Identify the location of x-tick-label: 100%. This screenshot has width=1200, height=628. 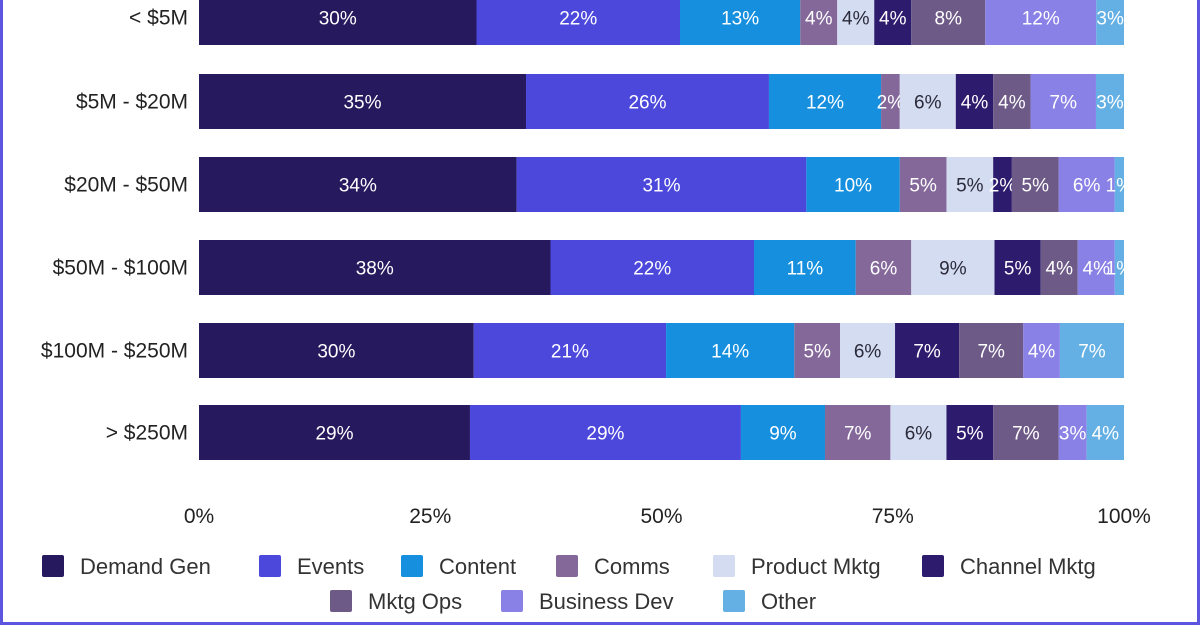
(1124, 516).